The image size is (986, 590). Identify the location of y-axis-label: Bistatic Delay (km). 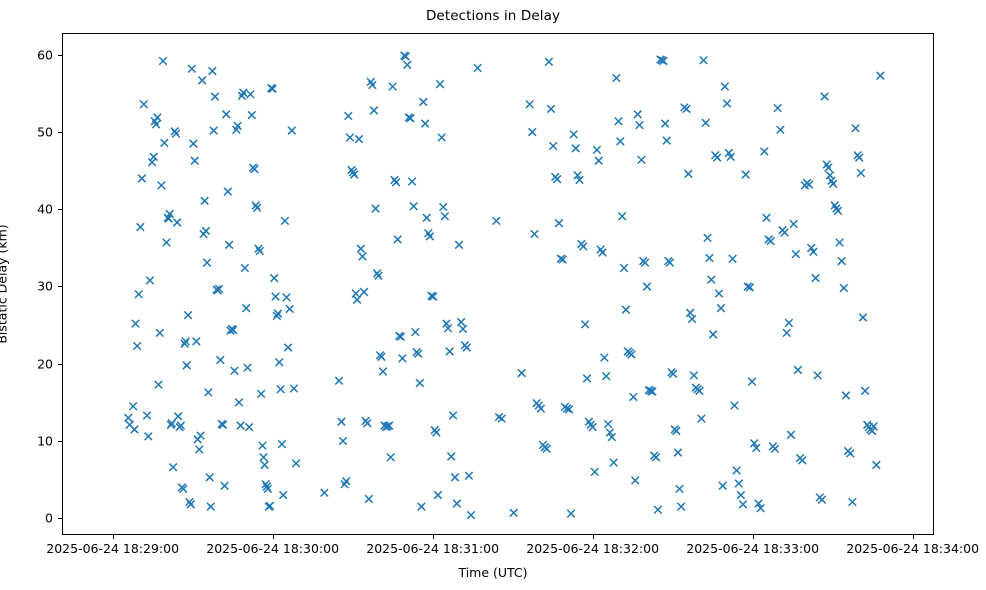
(5, 284).